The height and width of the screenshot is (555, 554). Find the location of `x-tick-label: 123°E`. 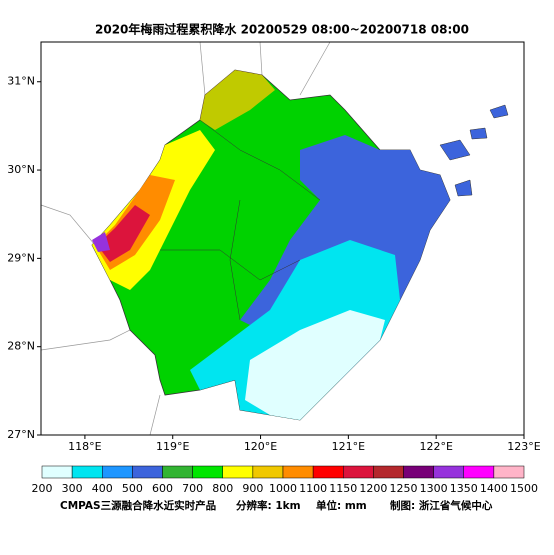

x-tick-label: 123°E is located at coordinates (523, 446).